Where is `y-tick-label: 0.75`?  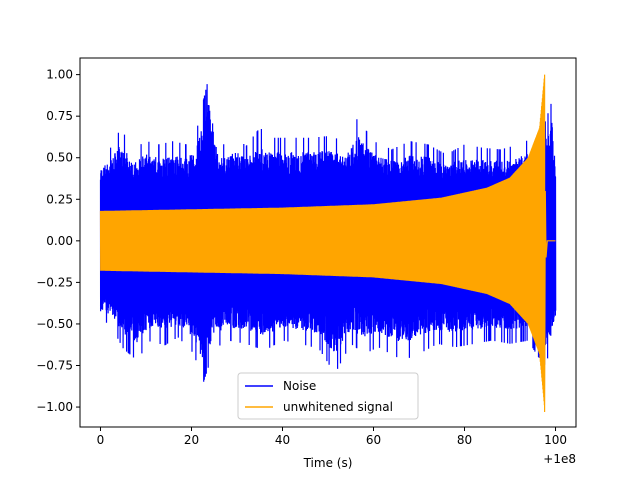
y-tick-label: 0.75 is located at coordinates (59, 116).